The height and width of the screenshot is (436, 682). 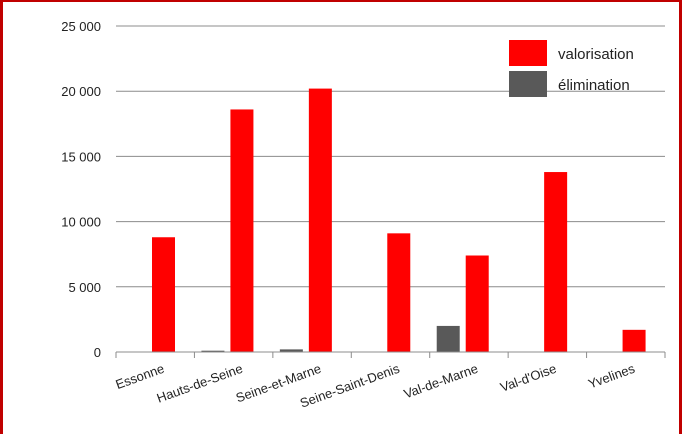 I want to click on y-tick-label: 25 000, so click(x=81, y=26).